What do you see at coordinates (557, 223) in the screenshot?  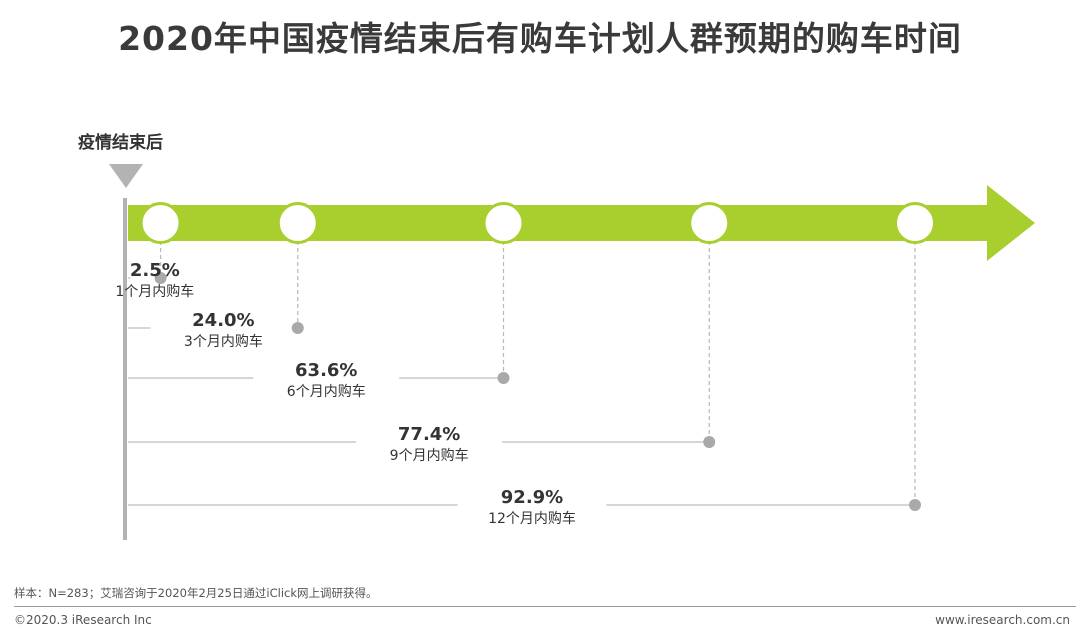 I see `timeline-arrow-body` at bounding box center [557, 223].